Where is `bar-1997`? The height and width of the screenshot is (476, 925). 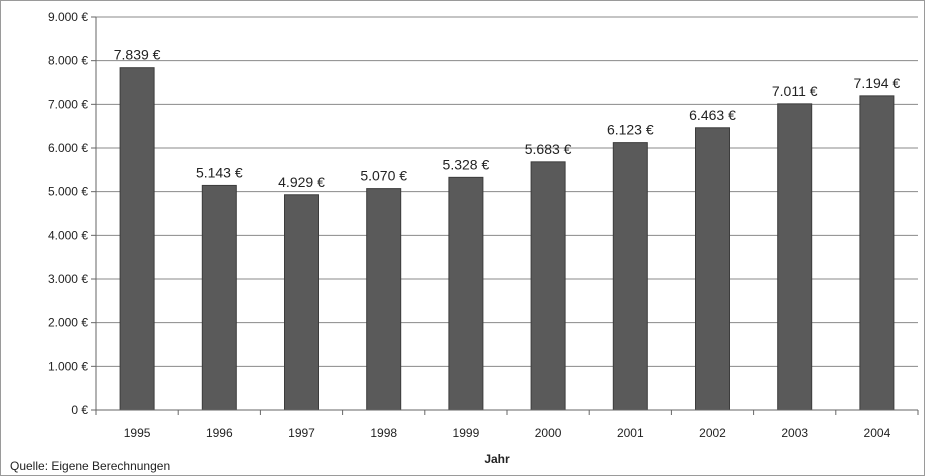
bar-1997 is located at coordinates (301, 302).